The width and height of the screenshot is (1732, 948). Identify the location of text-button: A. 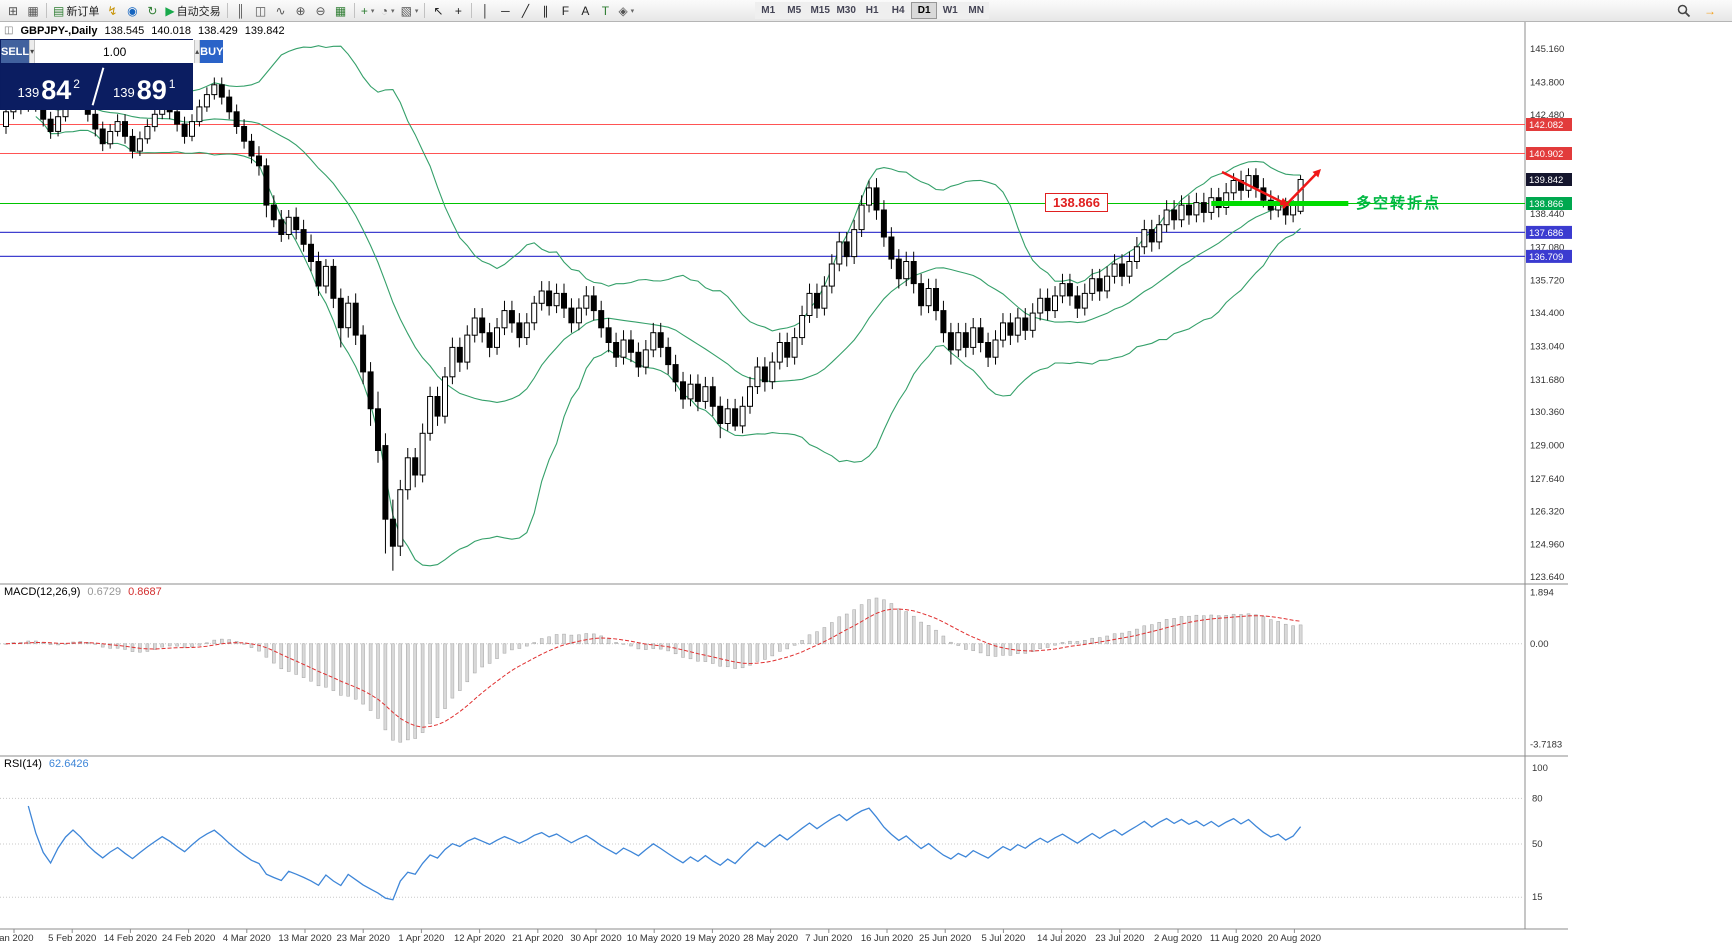
(585, 10).